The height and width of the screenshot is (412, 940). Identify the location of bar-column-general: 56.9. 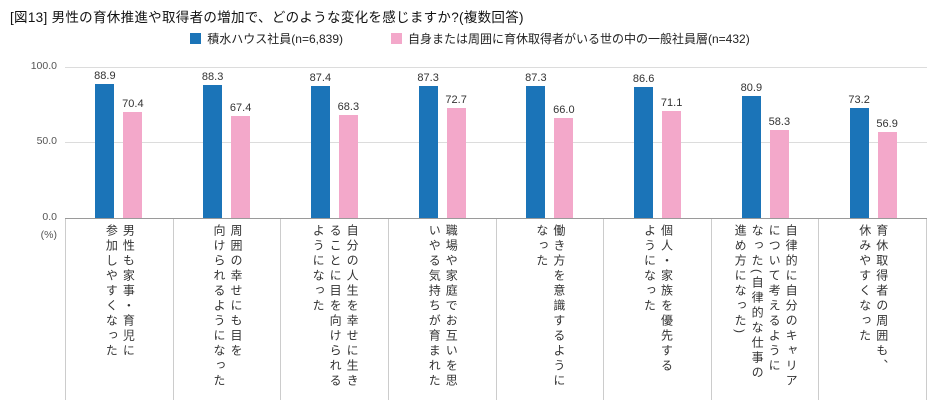
(887, 142).